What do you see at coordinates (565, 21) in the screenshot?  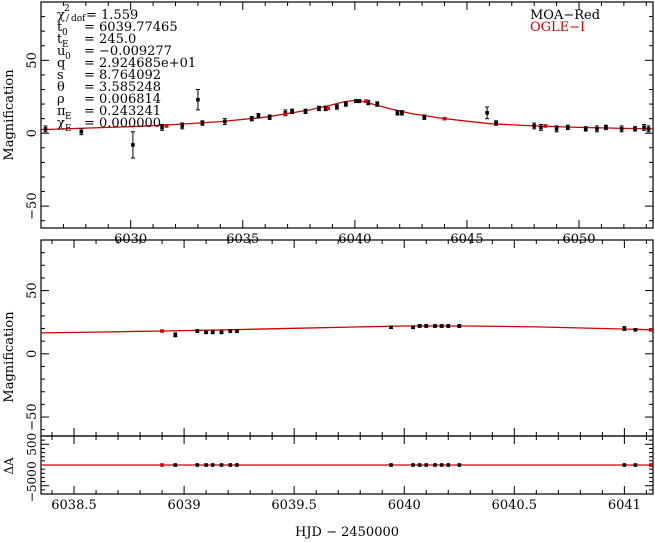 I see `legend: MOA−Red OGLE−I` at bounding box center [565, 21].